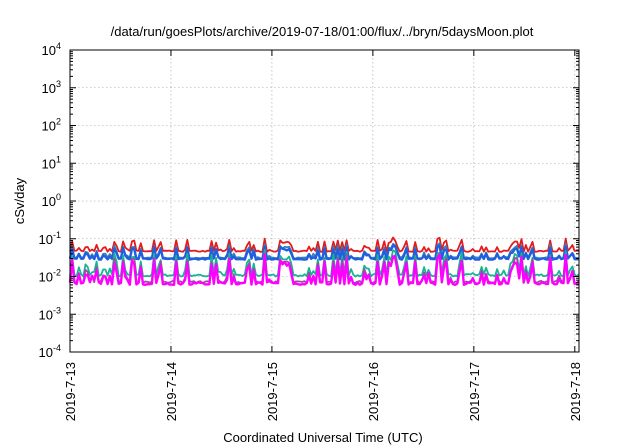  Describe the element at coordinates (474, 391) in the screenshot. I see `x-tick-label: 2019-7-17` at that location.